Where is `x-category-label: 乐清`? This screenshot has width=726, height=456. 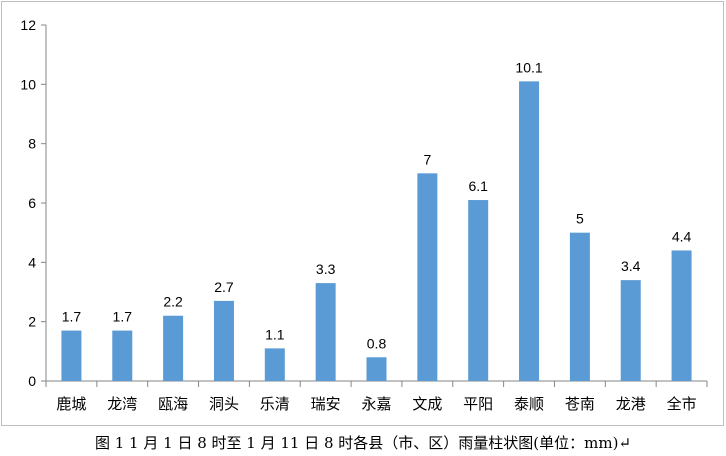 x-category-label: 乐清 is located at coordinates (275, 404).